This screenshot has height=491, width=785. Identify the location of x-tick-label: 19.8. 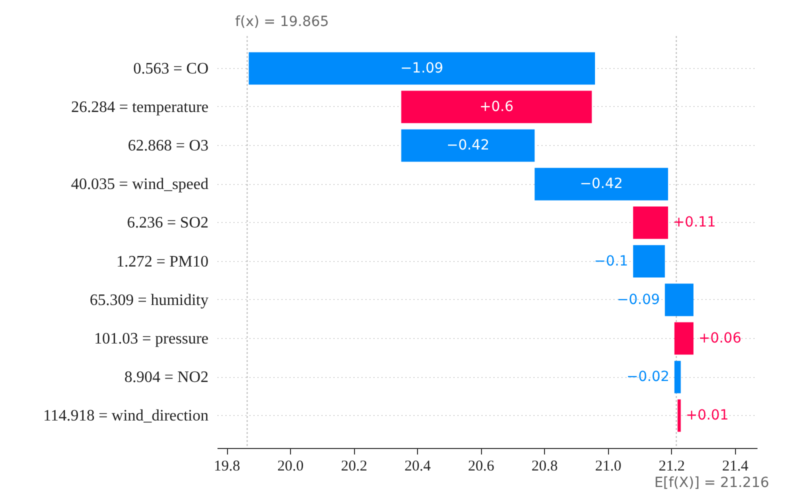
(227, 466).